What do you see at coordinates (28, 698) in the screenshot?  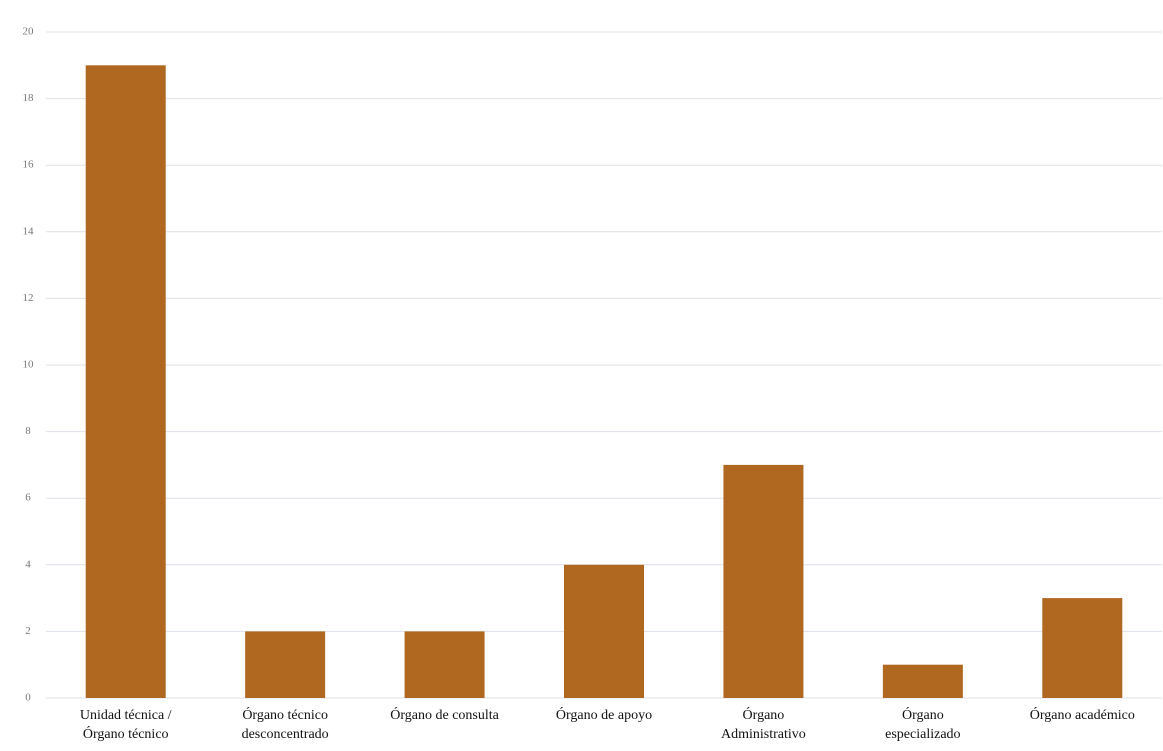 I see `y-tick-label: 0` at bounding box center [28, 698].